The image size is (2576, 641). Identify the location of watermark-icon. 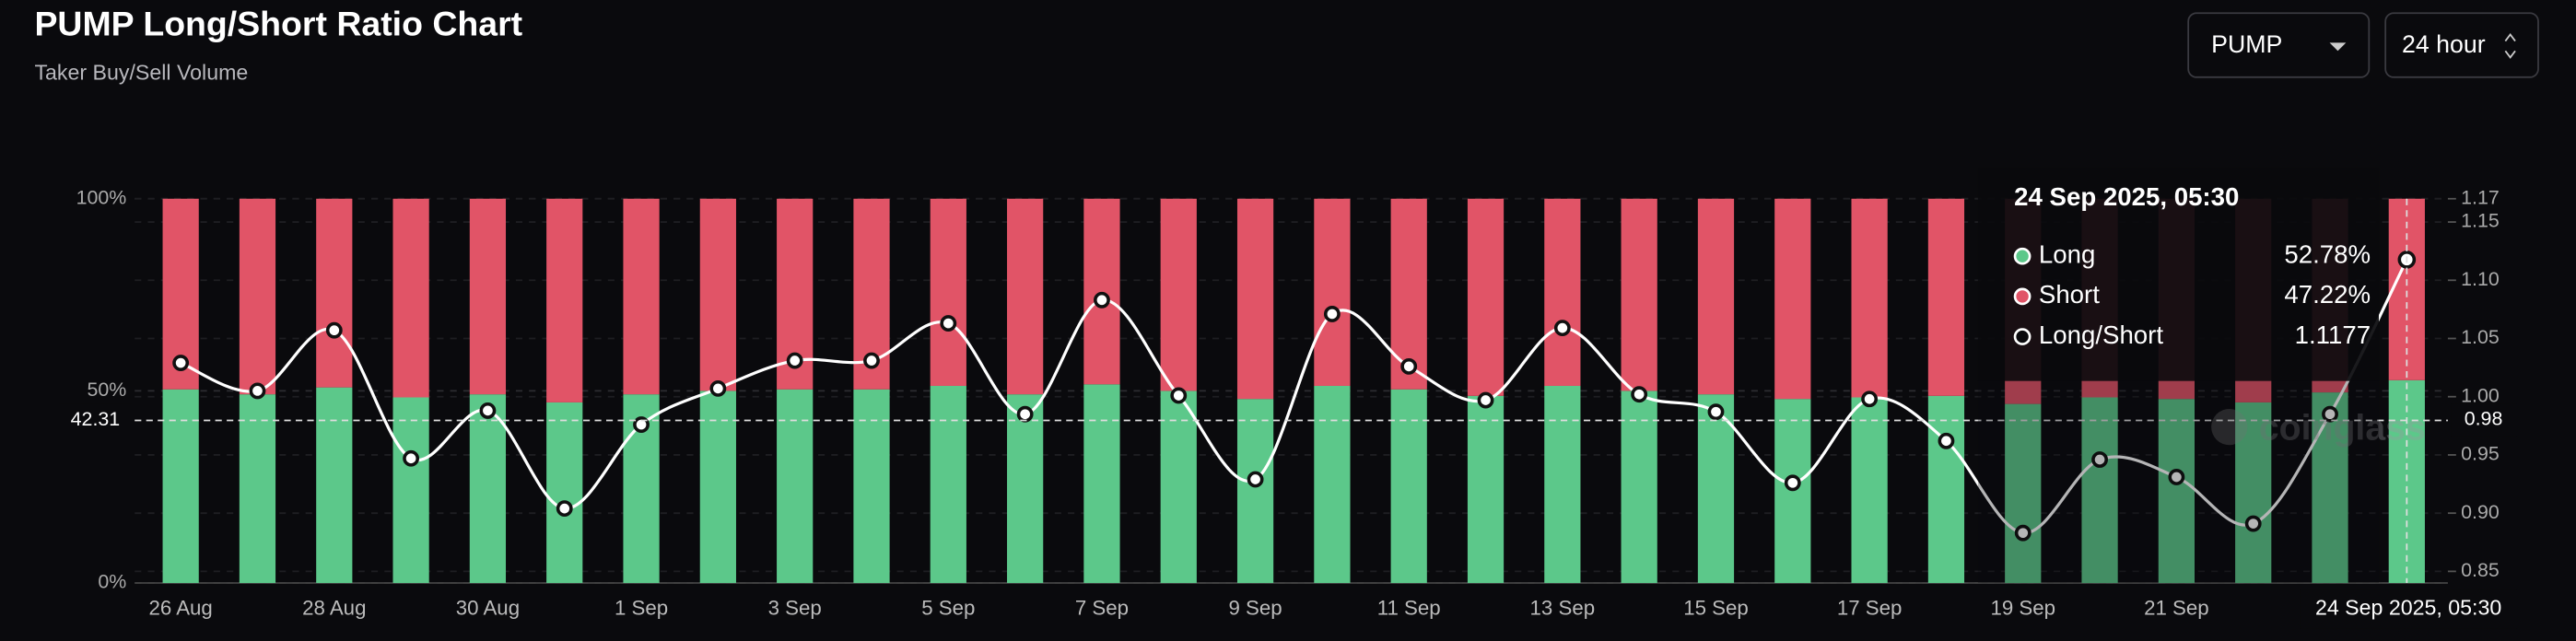
(2229, 428).